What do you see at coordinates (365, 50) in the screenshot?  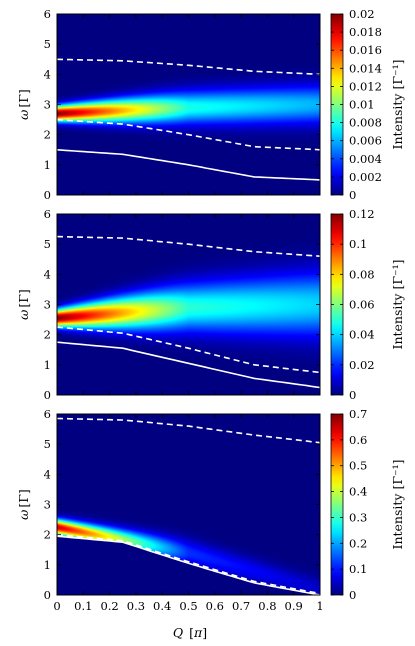 I see `colorbar-tick-label: 0.016` at bounding box center [365, 50].